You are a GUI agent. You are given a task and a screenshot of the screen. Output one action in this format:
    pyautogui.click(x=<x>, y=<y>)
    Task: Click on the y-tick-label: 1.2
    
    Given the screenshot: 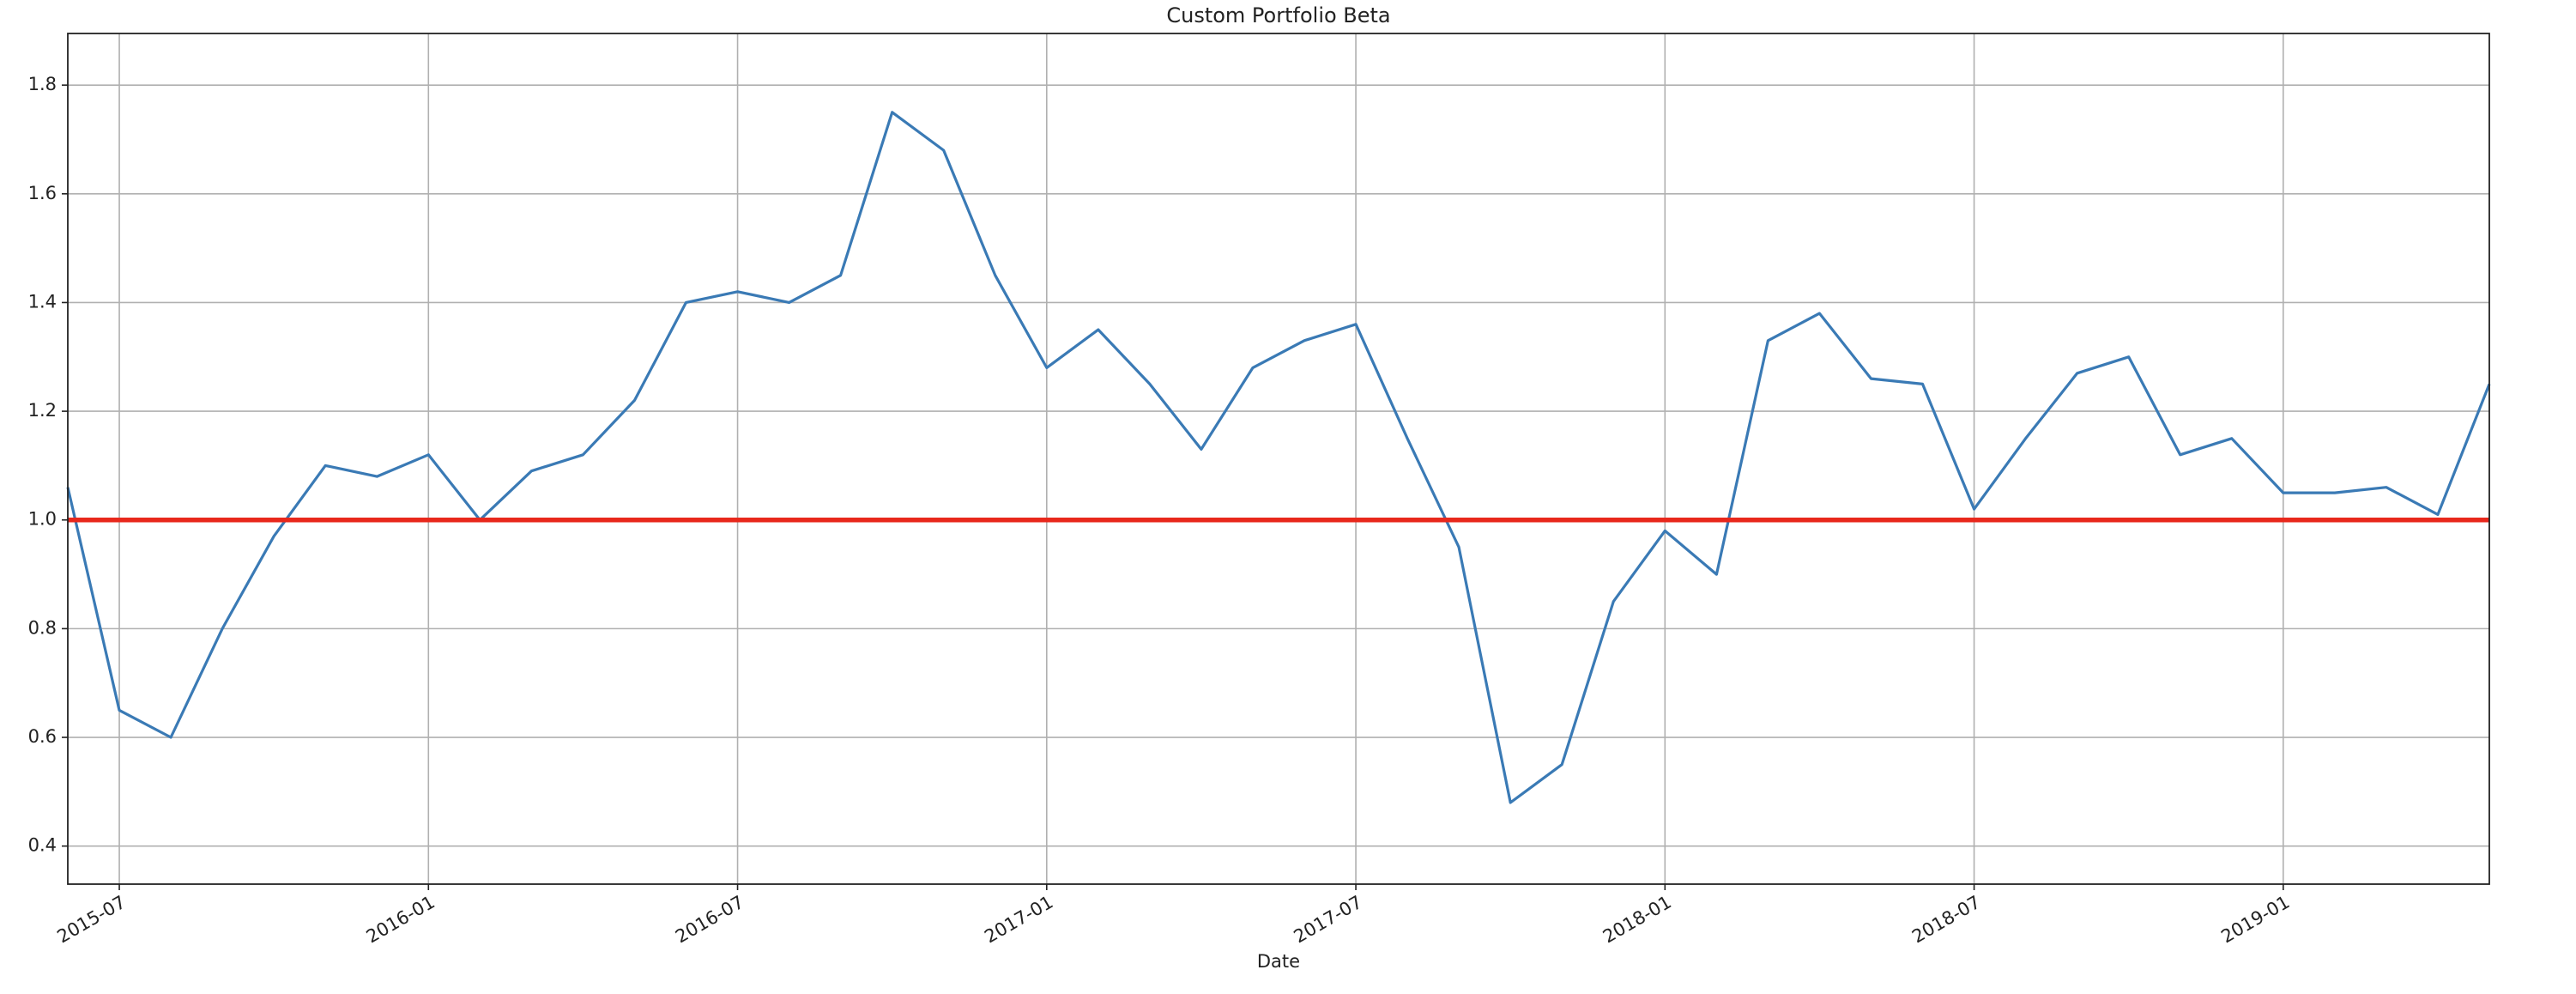 What is the action you would take?
    pyautogui.click(x=42, y=410)
    